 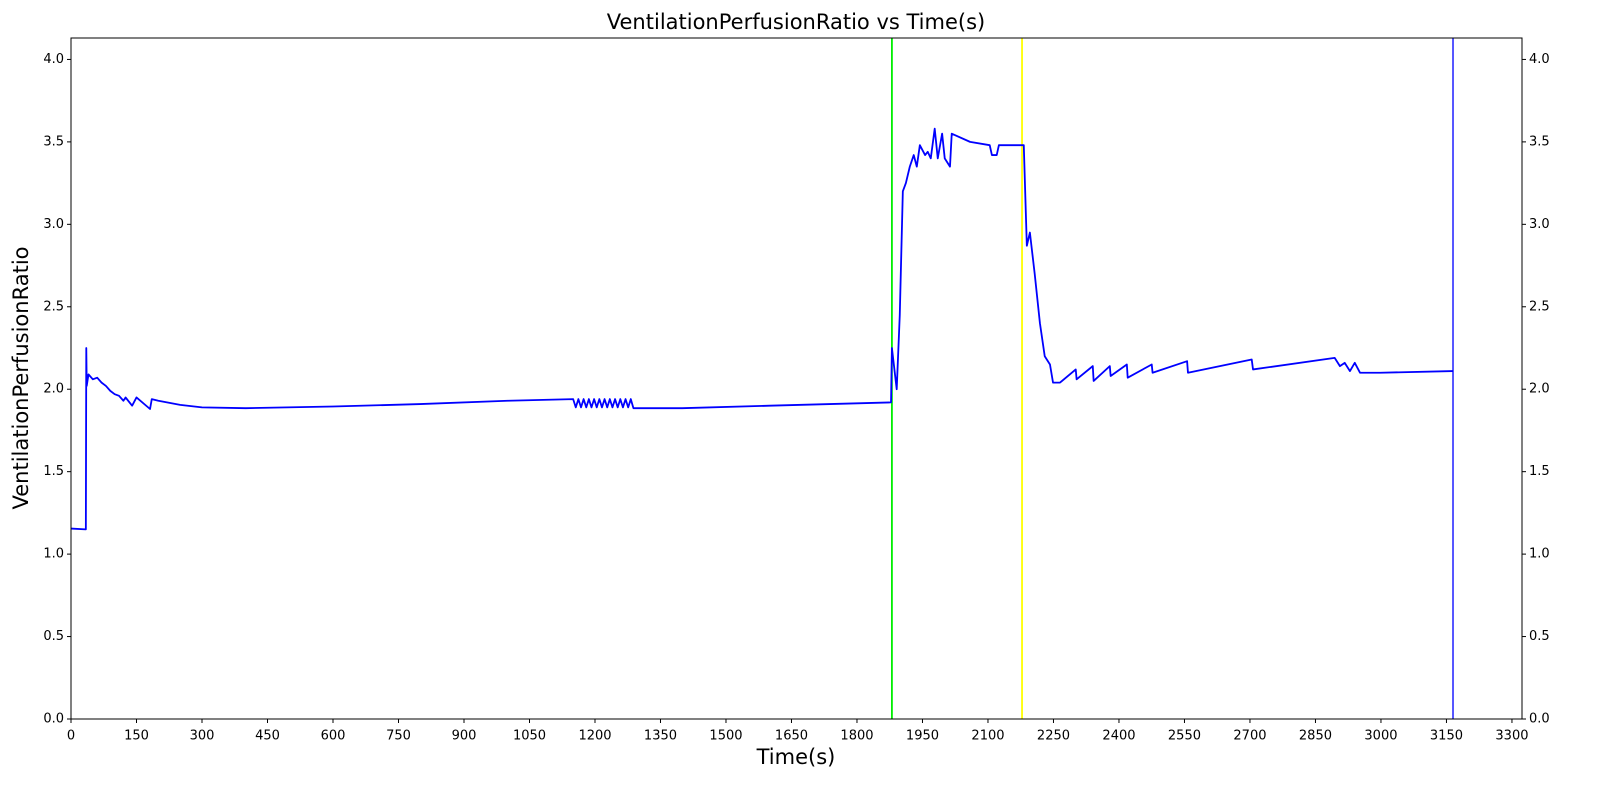 I want to click on x-tick-label: 1800, so click(x=856, y=736).